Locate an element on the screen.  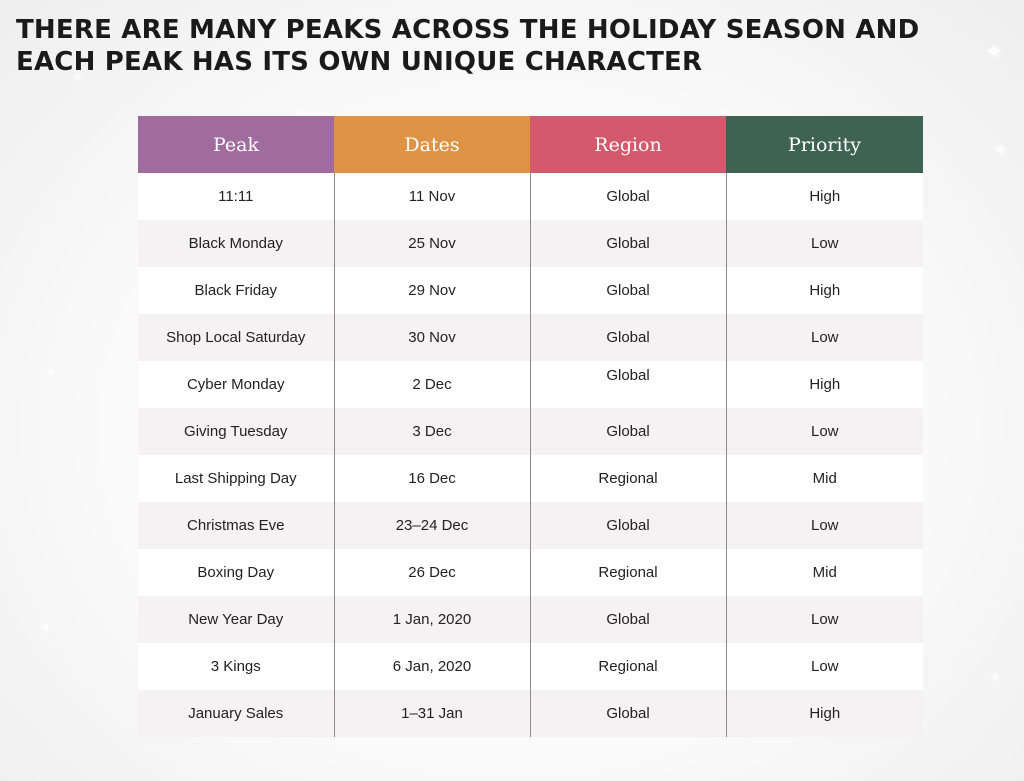
dates-cell: 3 Dec is located at coordinates (432, 431).